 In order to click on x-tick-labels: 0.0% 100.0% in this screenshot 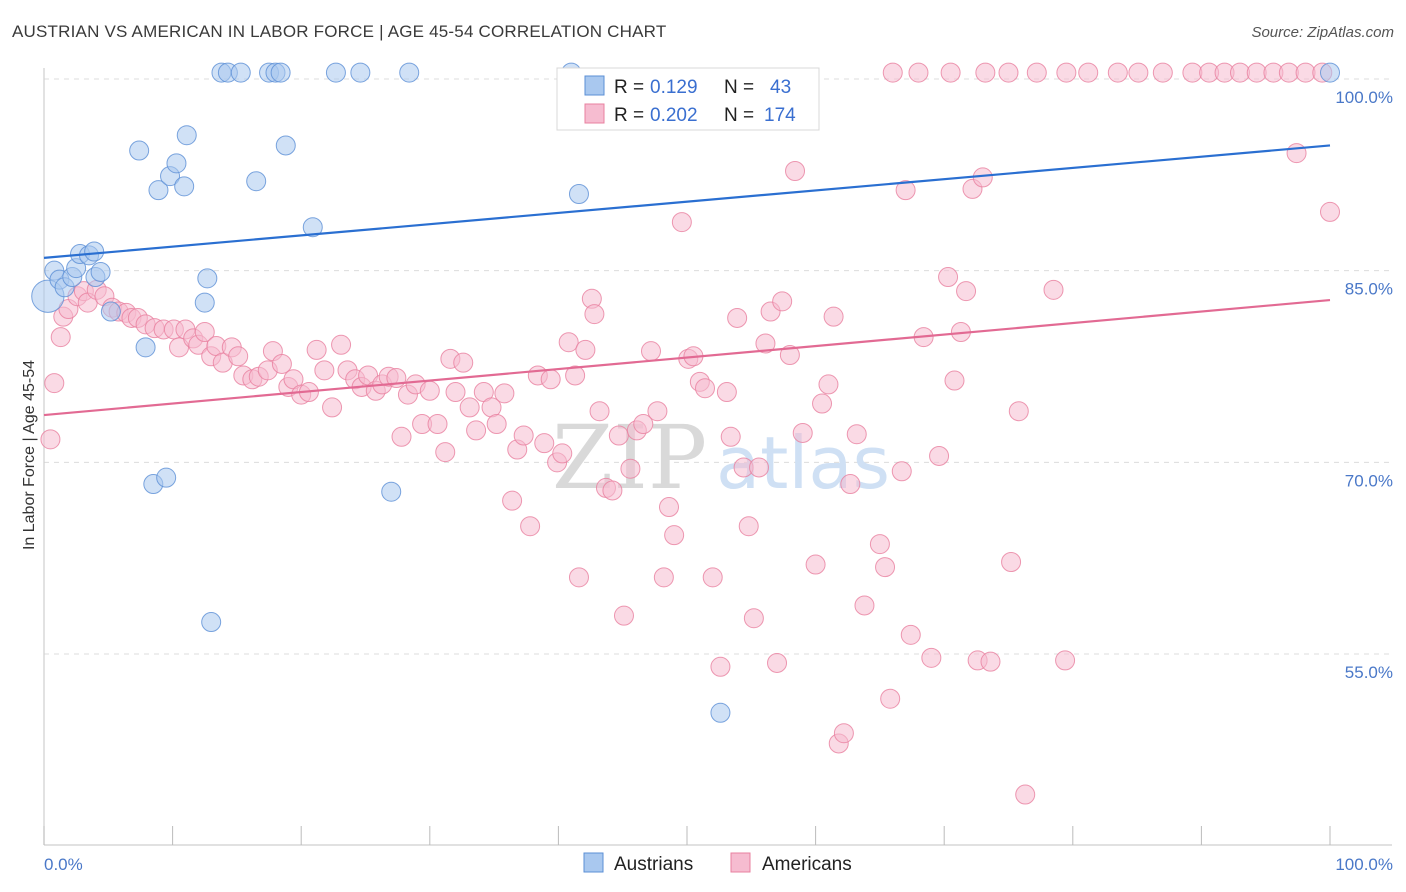, I will do `click(718, 864)`.